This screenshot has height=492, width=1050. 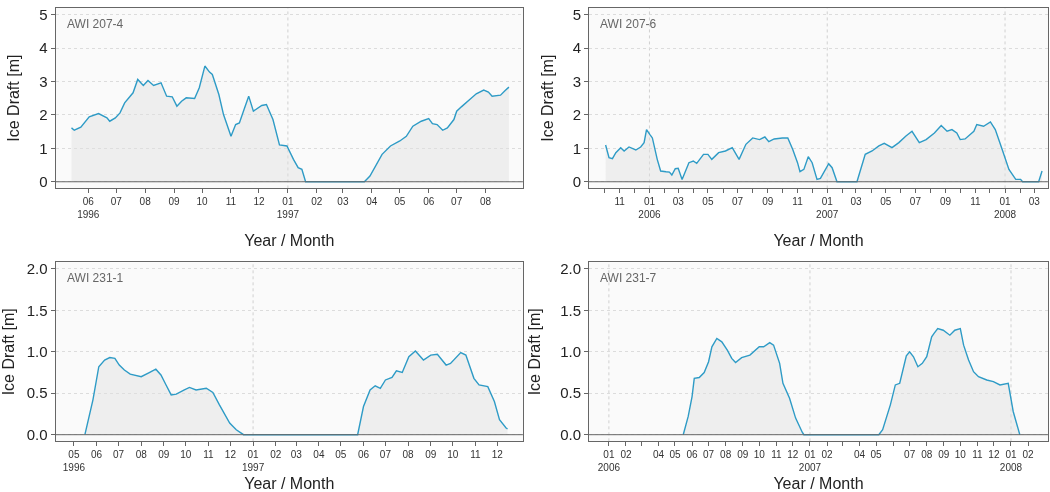 I want to click on y-tick-label: 4, so click(x=577, y=48).